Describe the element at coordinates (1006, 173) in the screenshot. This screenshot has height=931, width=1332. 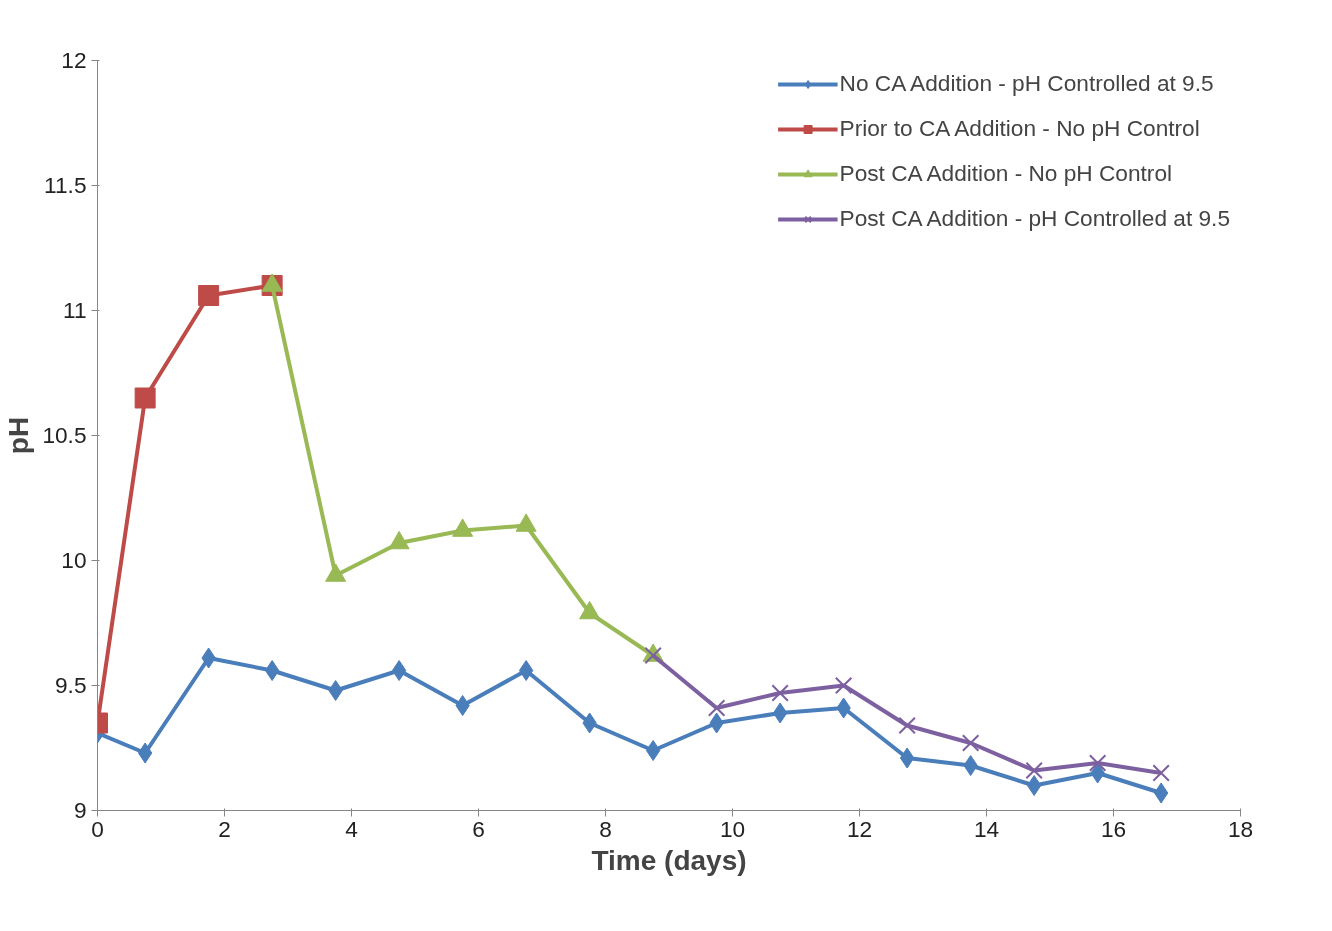
I see `legend-label: Post CA Addition - No pH Control` at that location.